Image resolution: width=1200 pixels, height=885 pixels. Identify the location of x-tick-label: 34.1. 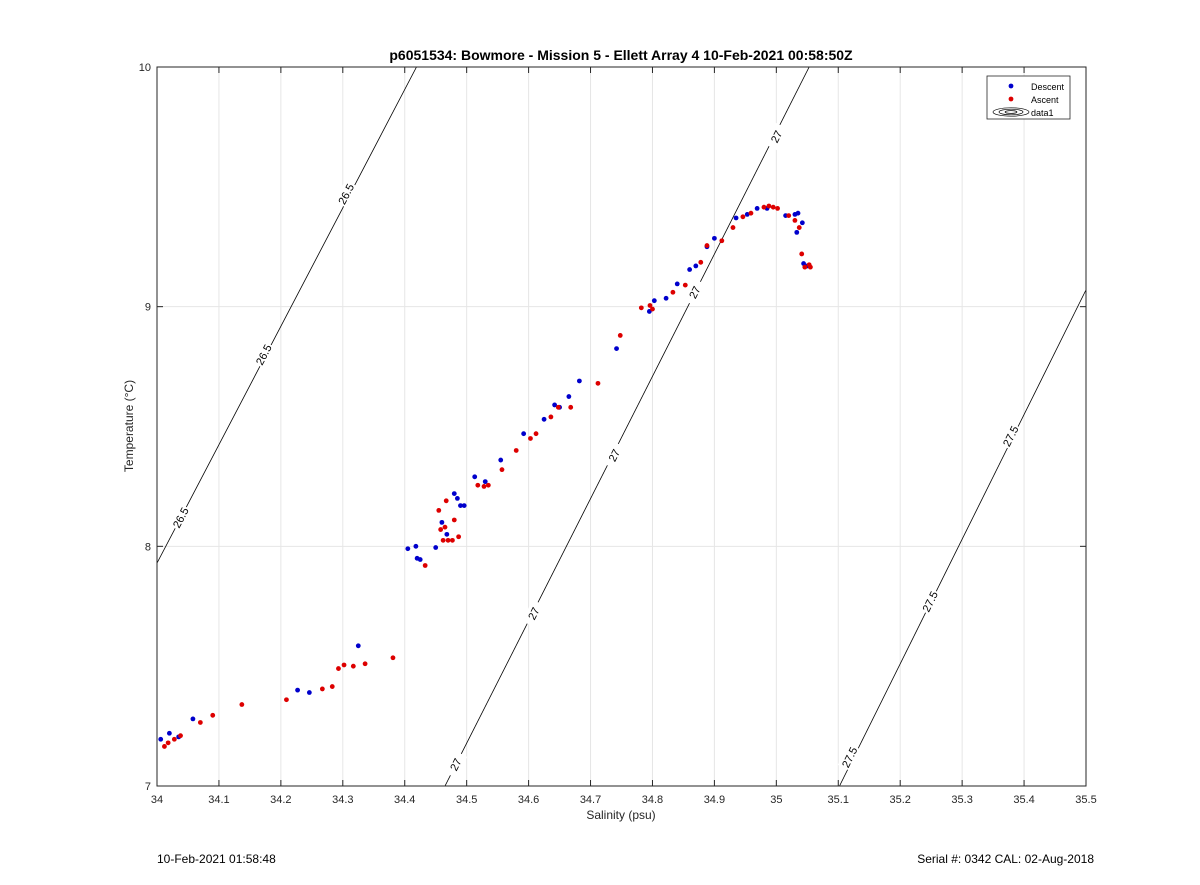
(218, 800).